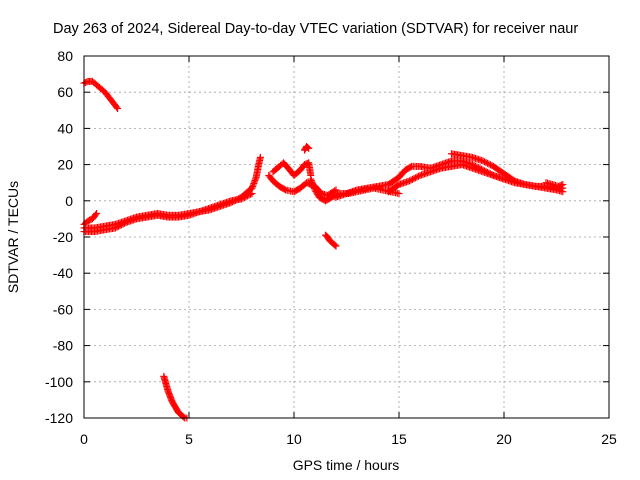 The height and width of the screenshot is (480, 640). I want to click on series-arc-mid-c, so click(306, 148).